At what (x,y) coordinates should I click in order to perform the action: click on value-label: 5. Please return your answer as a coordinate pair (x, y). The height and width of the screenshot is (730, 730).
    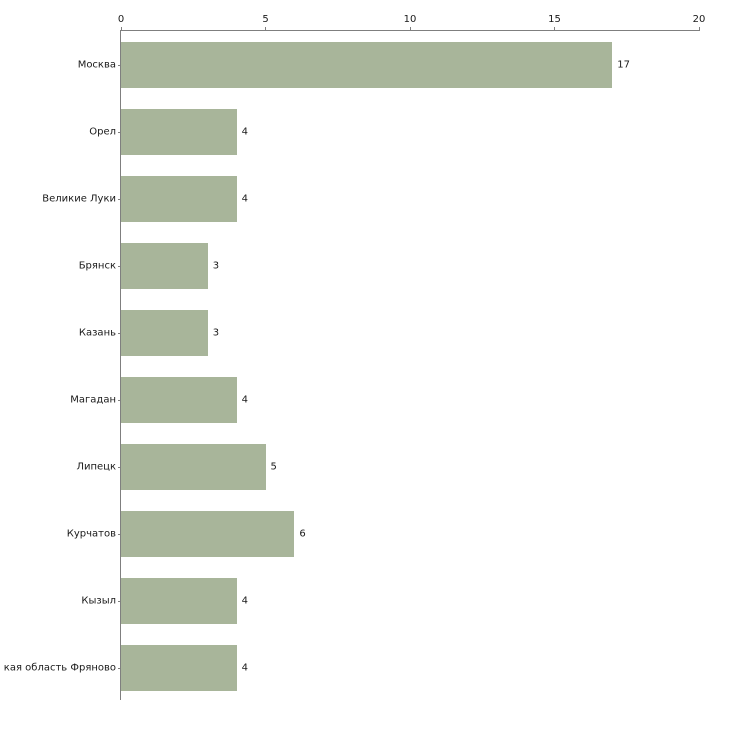
    Looking at the image, I should click on (273, 466).